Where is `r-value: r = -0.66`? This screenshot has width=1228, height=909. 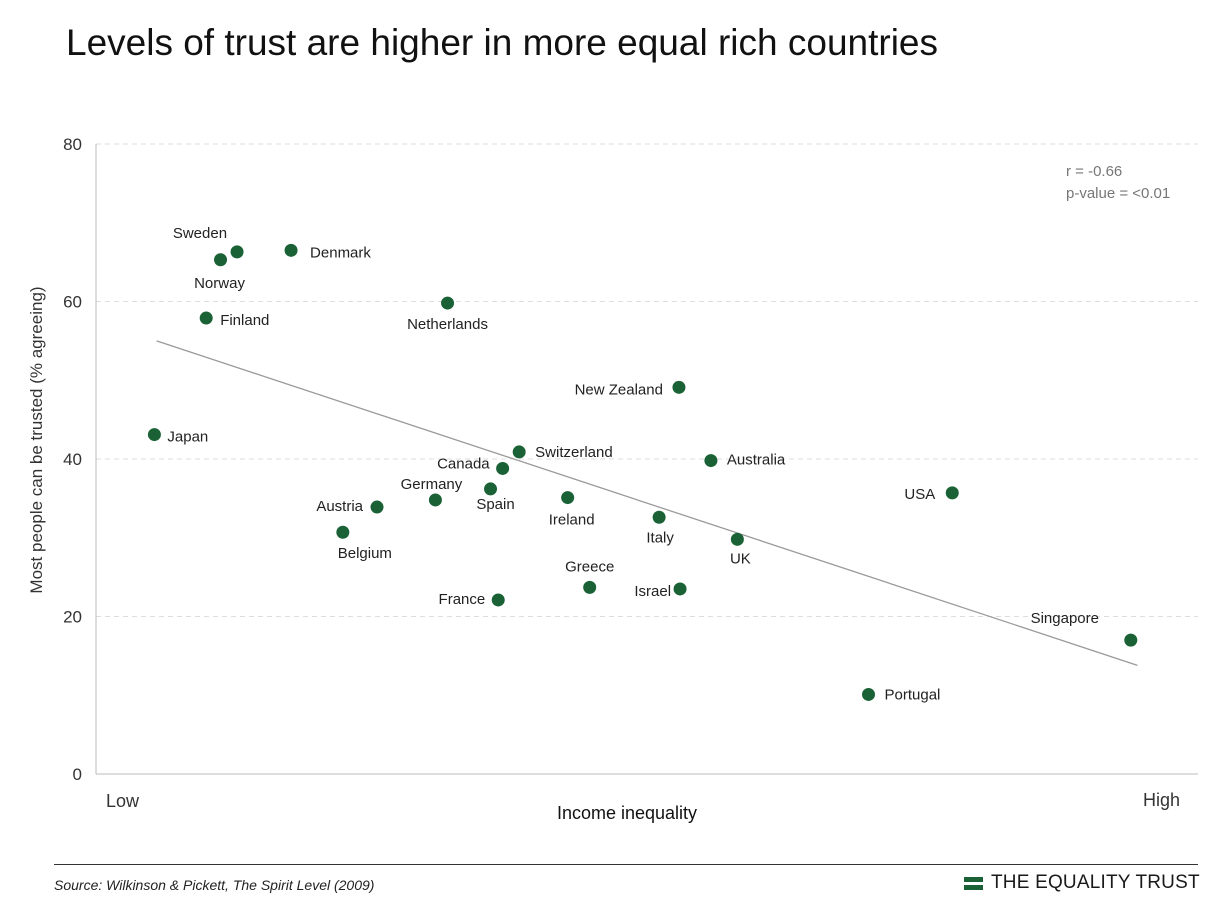
r-value: r = -0.66 is located at coordinates (1094, 171).